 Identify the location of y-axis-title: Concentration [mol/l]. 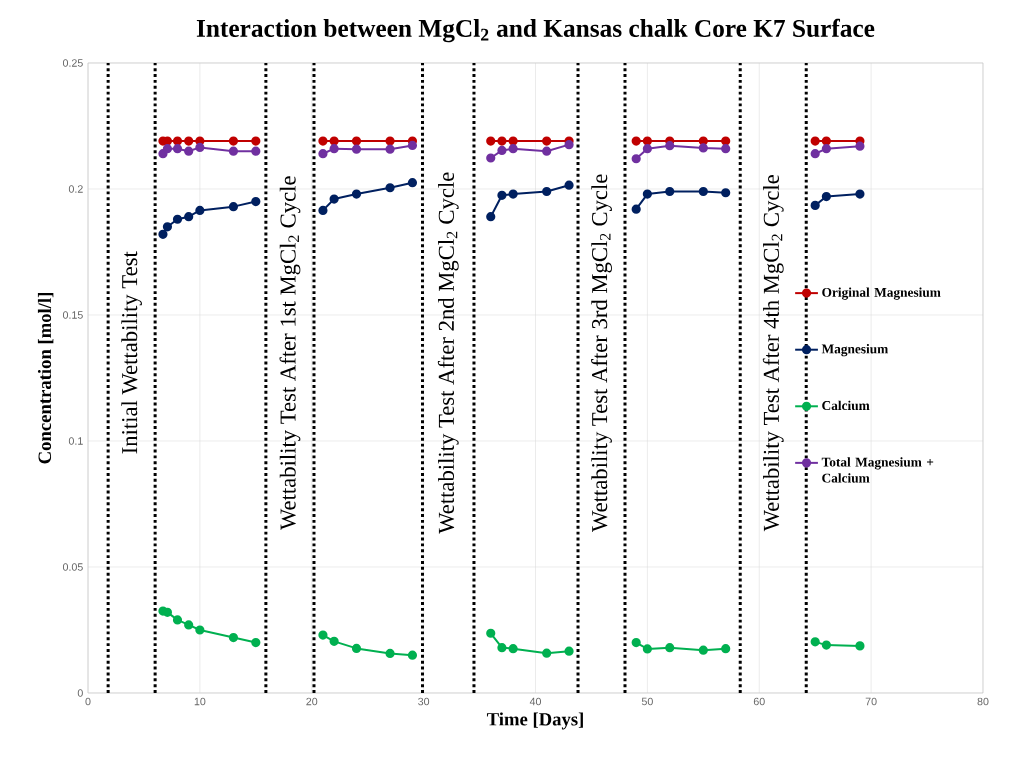
(45, 378).